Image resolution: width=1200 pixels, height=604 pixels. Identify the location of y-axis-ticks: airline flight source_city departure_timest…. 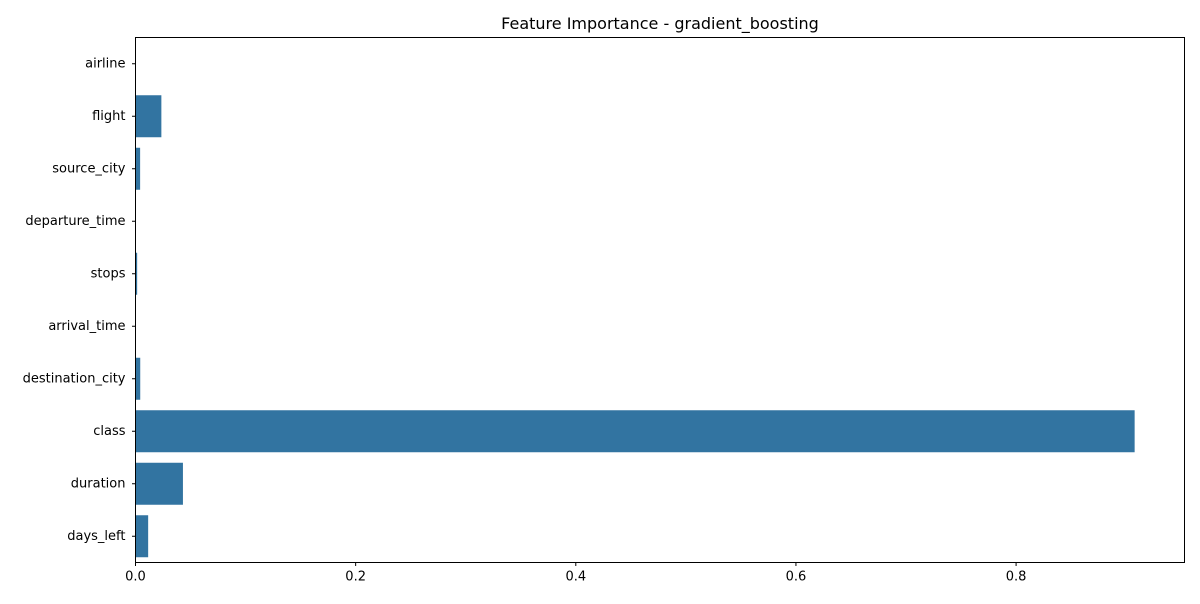
(79, 300).